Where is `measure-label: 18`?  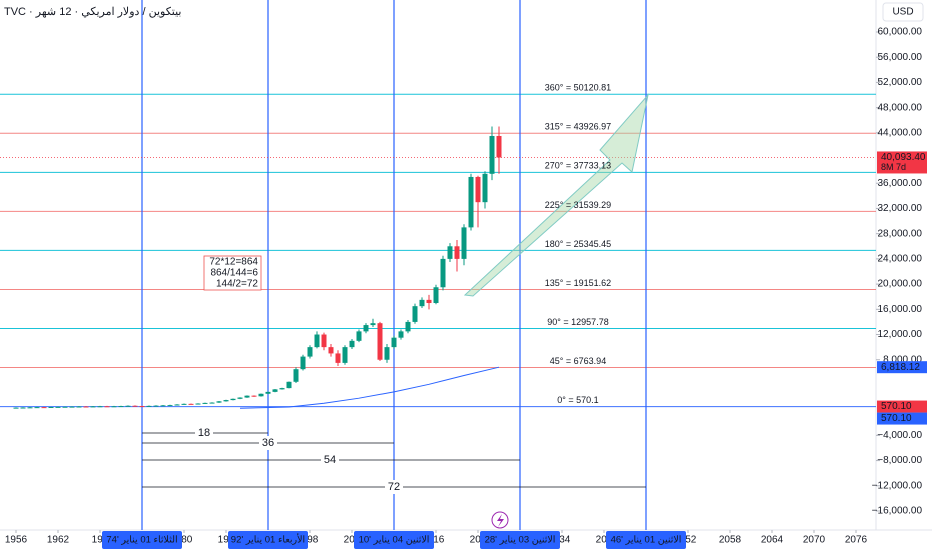 measure-label: 18 is located at coordinates (204, 433).